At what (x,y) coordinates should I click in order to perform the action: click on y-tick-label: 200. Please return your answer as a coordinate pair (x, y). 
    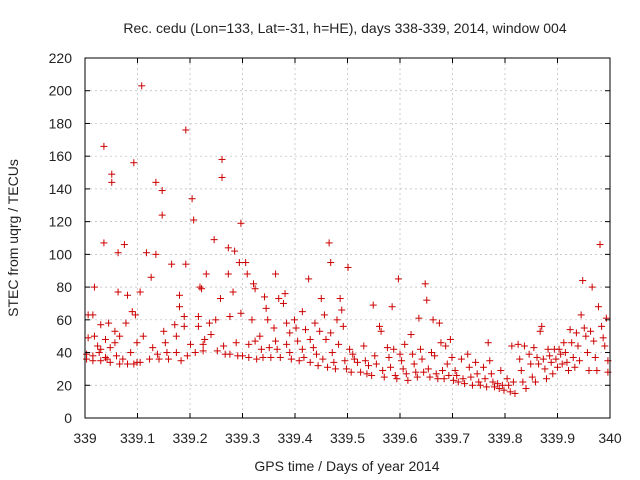
    Looking at the image, I should click on (61, 91).